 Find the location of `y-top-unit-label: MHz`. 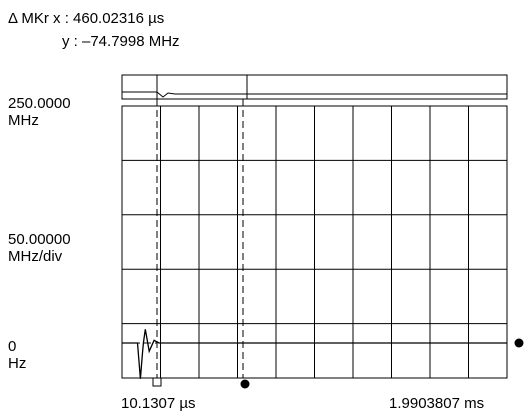

y-top-unit-label: MHz is located at coordinates (23, 120).